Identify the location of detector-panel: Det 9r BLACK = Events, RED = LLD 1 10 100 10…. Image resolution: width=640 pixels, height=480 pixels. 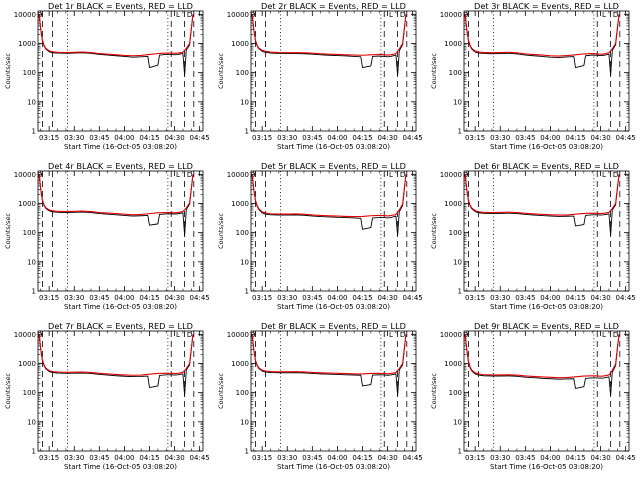
(532, 400).